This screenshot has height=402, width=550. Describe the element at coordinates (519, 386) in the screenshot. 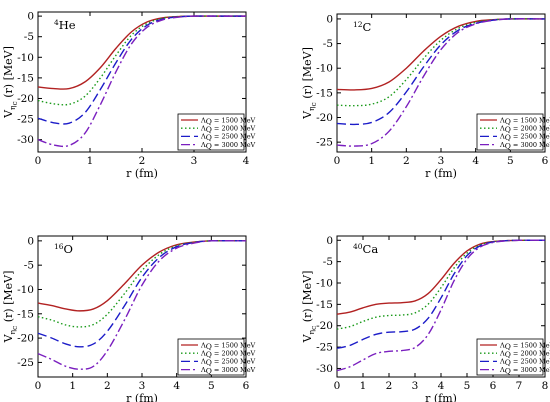

I see `x-tick-label: 7` at that location.